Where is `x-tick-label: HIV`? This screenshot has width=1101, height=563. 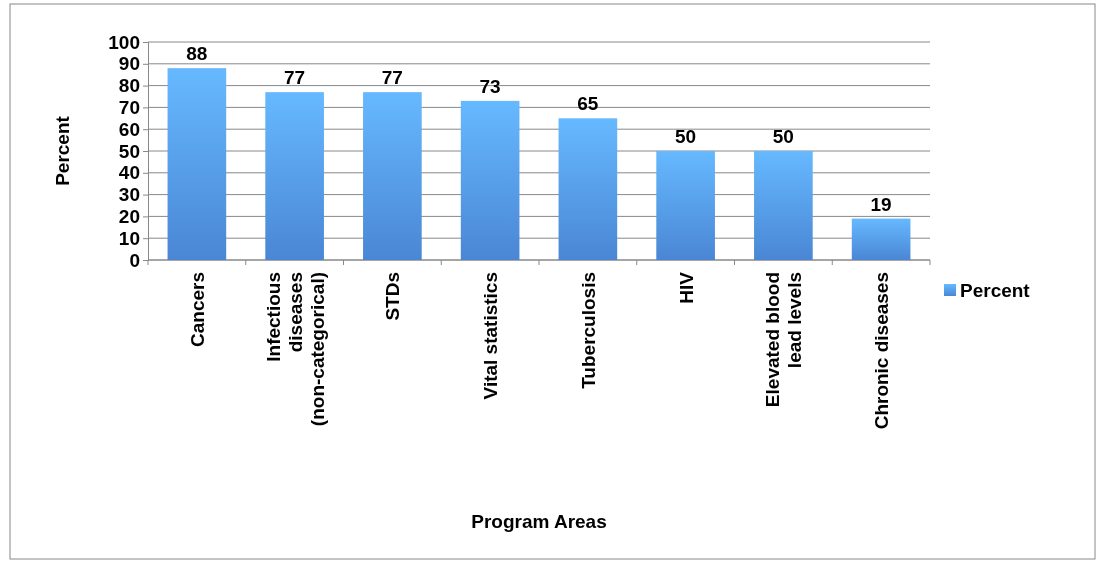
x-tick-label: HIV is located at coordinates (686, 287).